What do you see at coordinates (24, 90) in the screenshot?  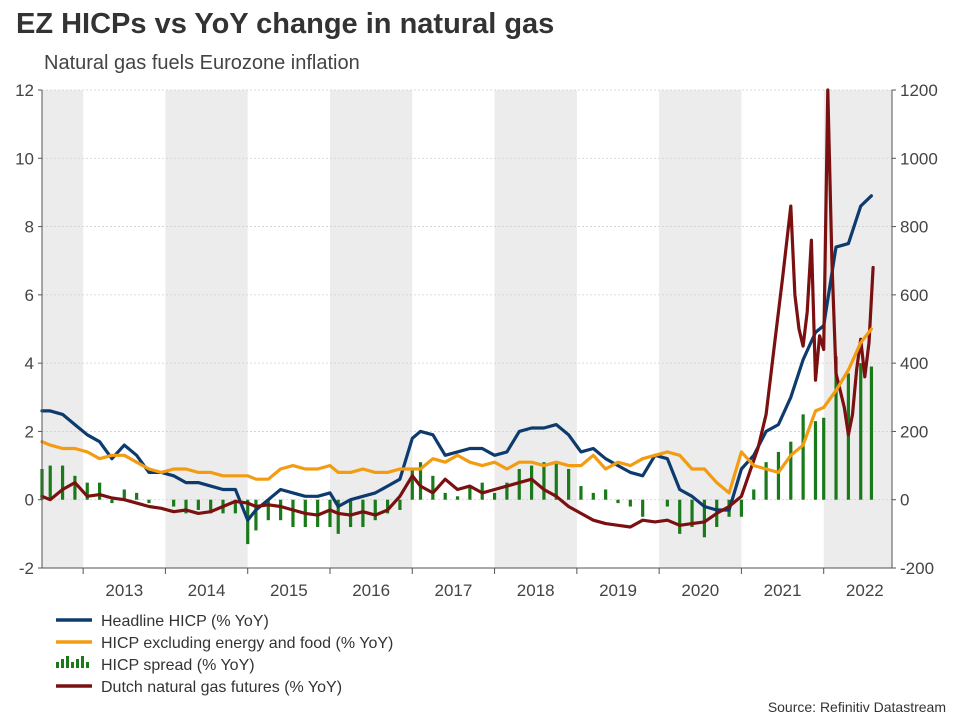 I see `left-tick-label: 12` at bounding box center [24, 90].